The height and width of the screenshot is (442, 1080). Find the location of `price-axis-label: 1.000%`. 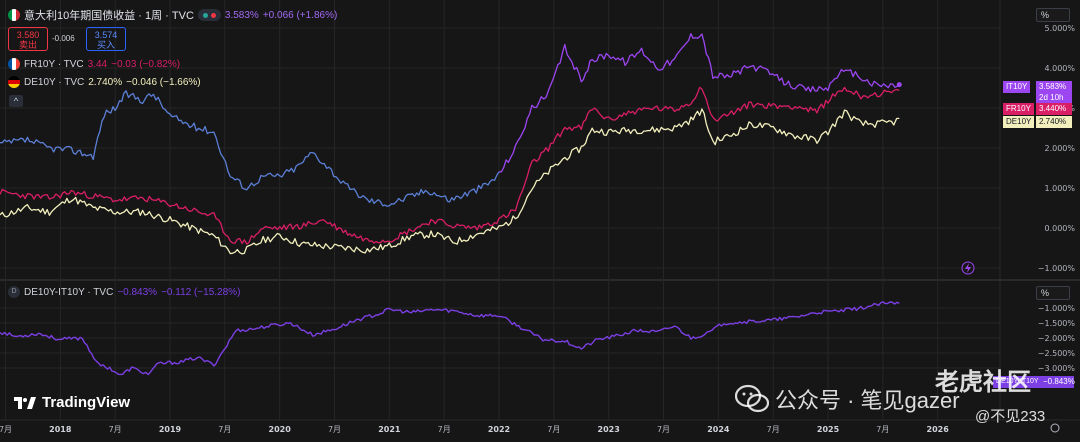

price-axis-label: 1.000% is located at coordinates (1059, 188).